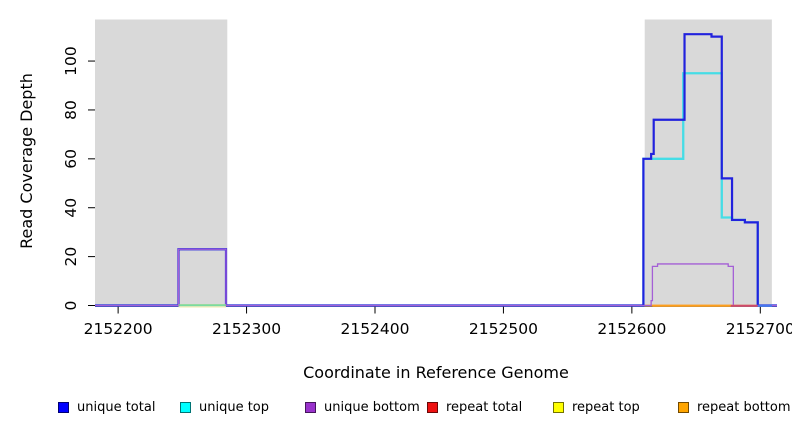  Describe the element at coordinates (246, 329) in the screenshot. I see `x-tick-label: 2152300` at that location.